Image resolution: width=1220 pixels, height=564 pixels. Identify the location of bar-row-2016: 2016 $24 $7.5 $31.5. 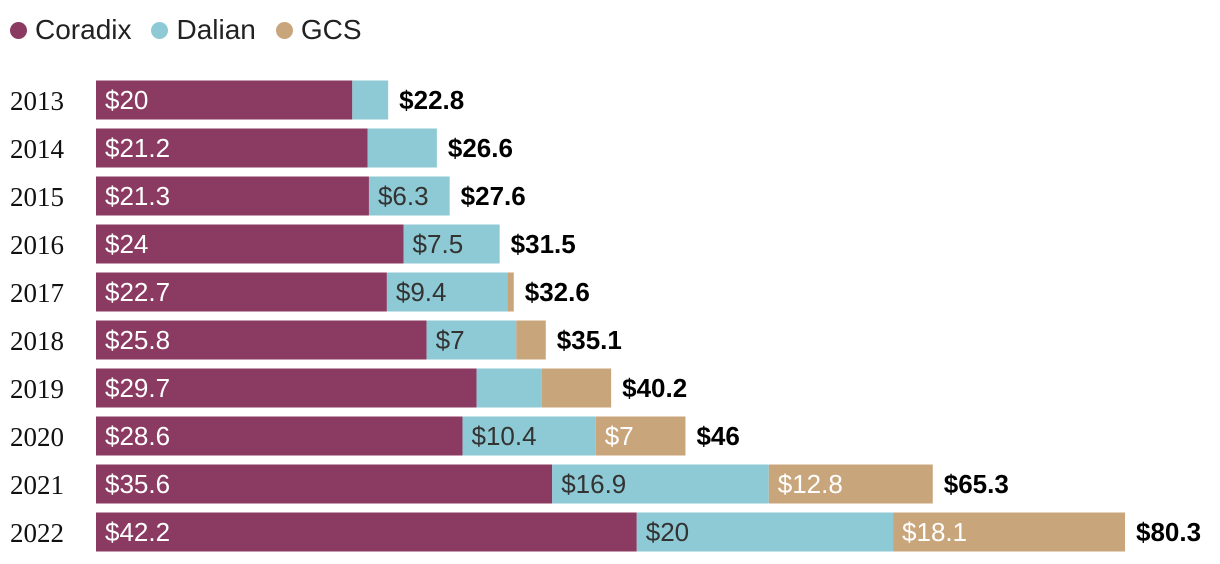
(293, 244).